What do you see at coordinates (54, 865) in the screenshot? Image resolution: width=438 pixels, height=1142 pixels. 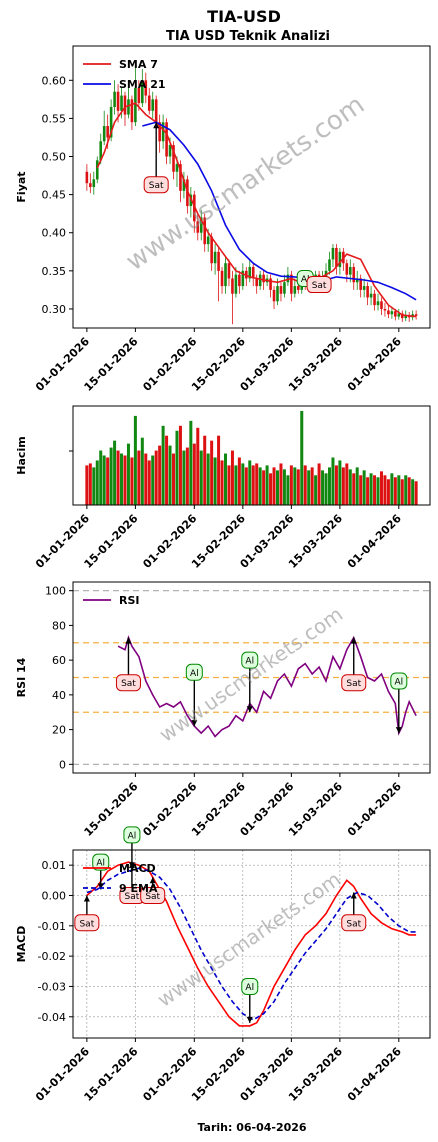 I see `y-tick-label: 0.01` at bounding box center [54, 865].